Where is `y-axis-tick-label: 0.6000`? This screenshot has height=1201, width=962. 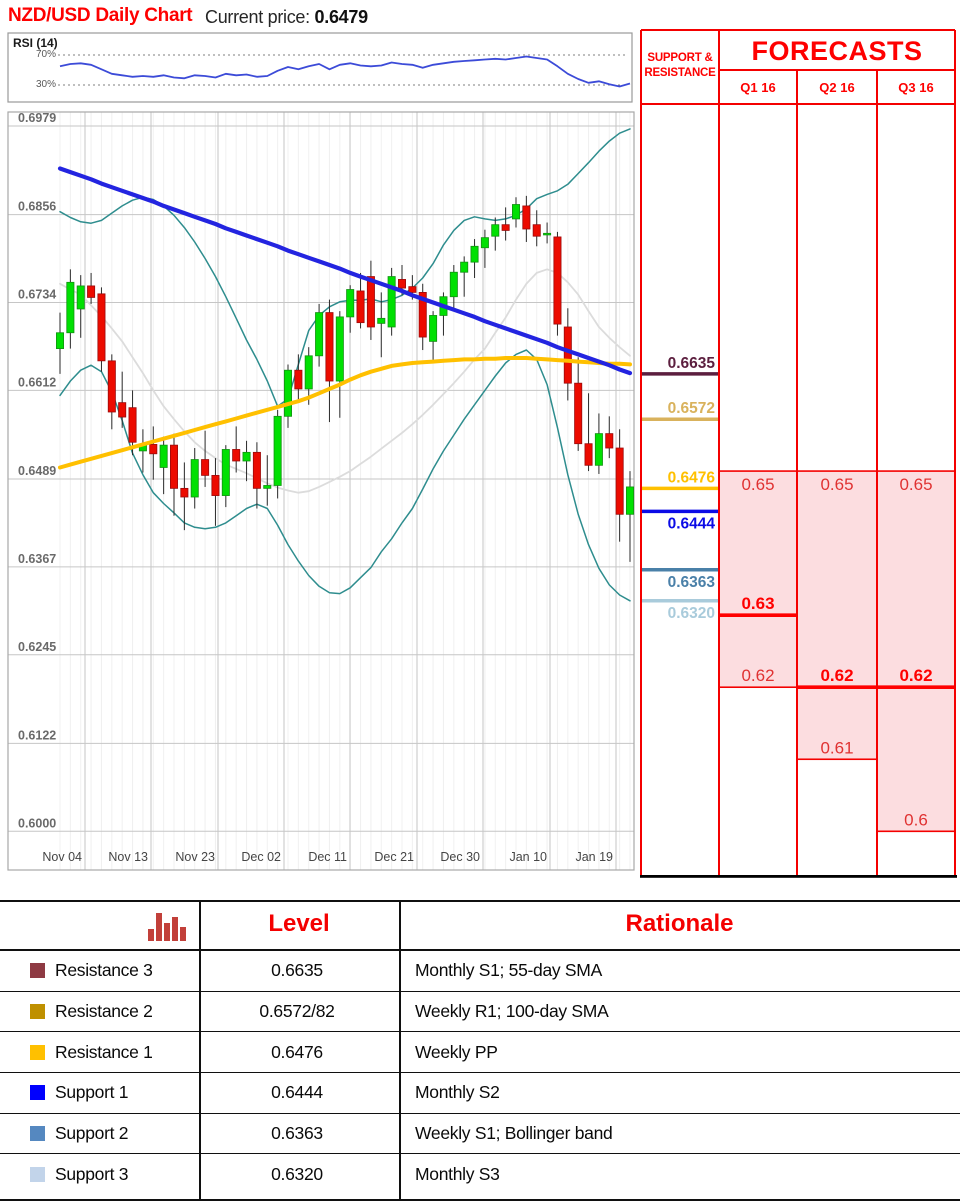
y-axis-tick-label: 0.6000 is located at coordinates (37, 823).